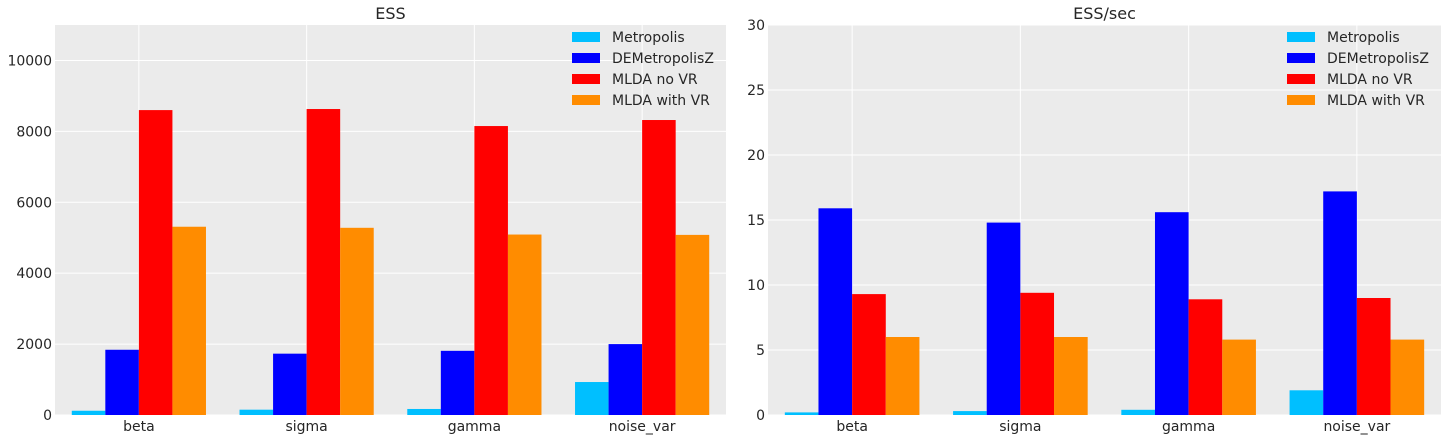  I want to click on y-tick-label: 30, so click(756, 26).